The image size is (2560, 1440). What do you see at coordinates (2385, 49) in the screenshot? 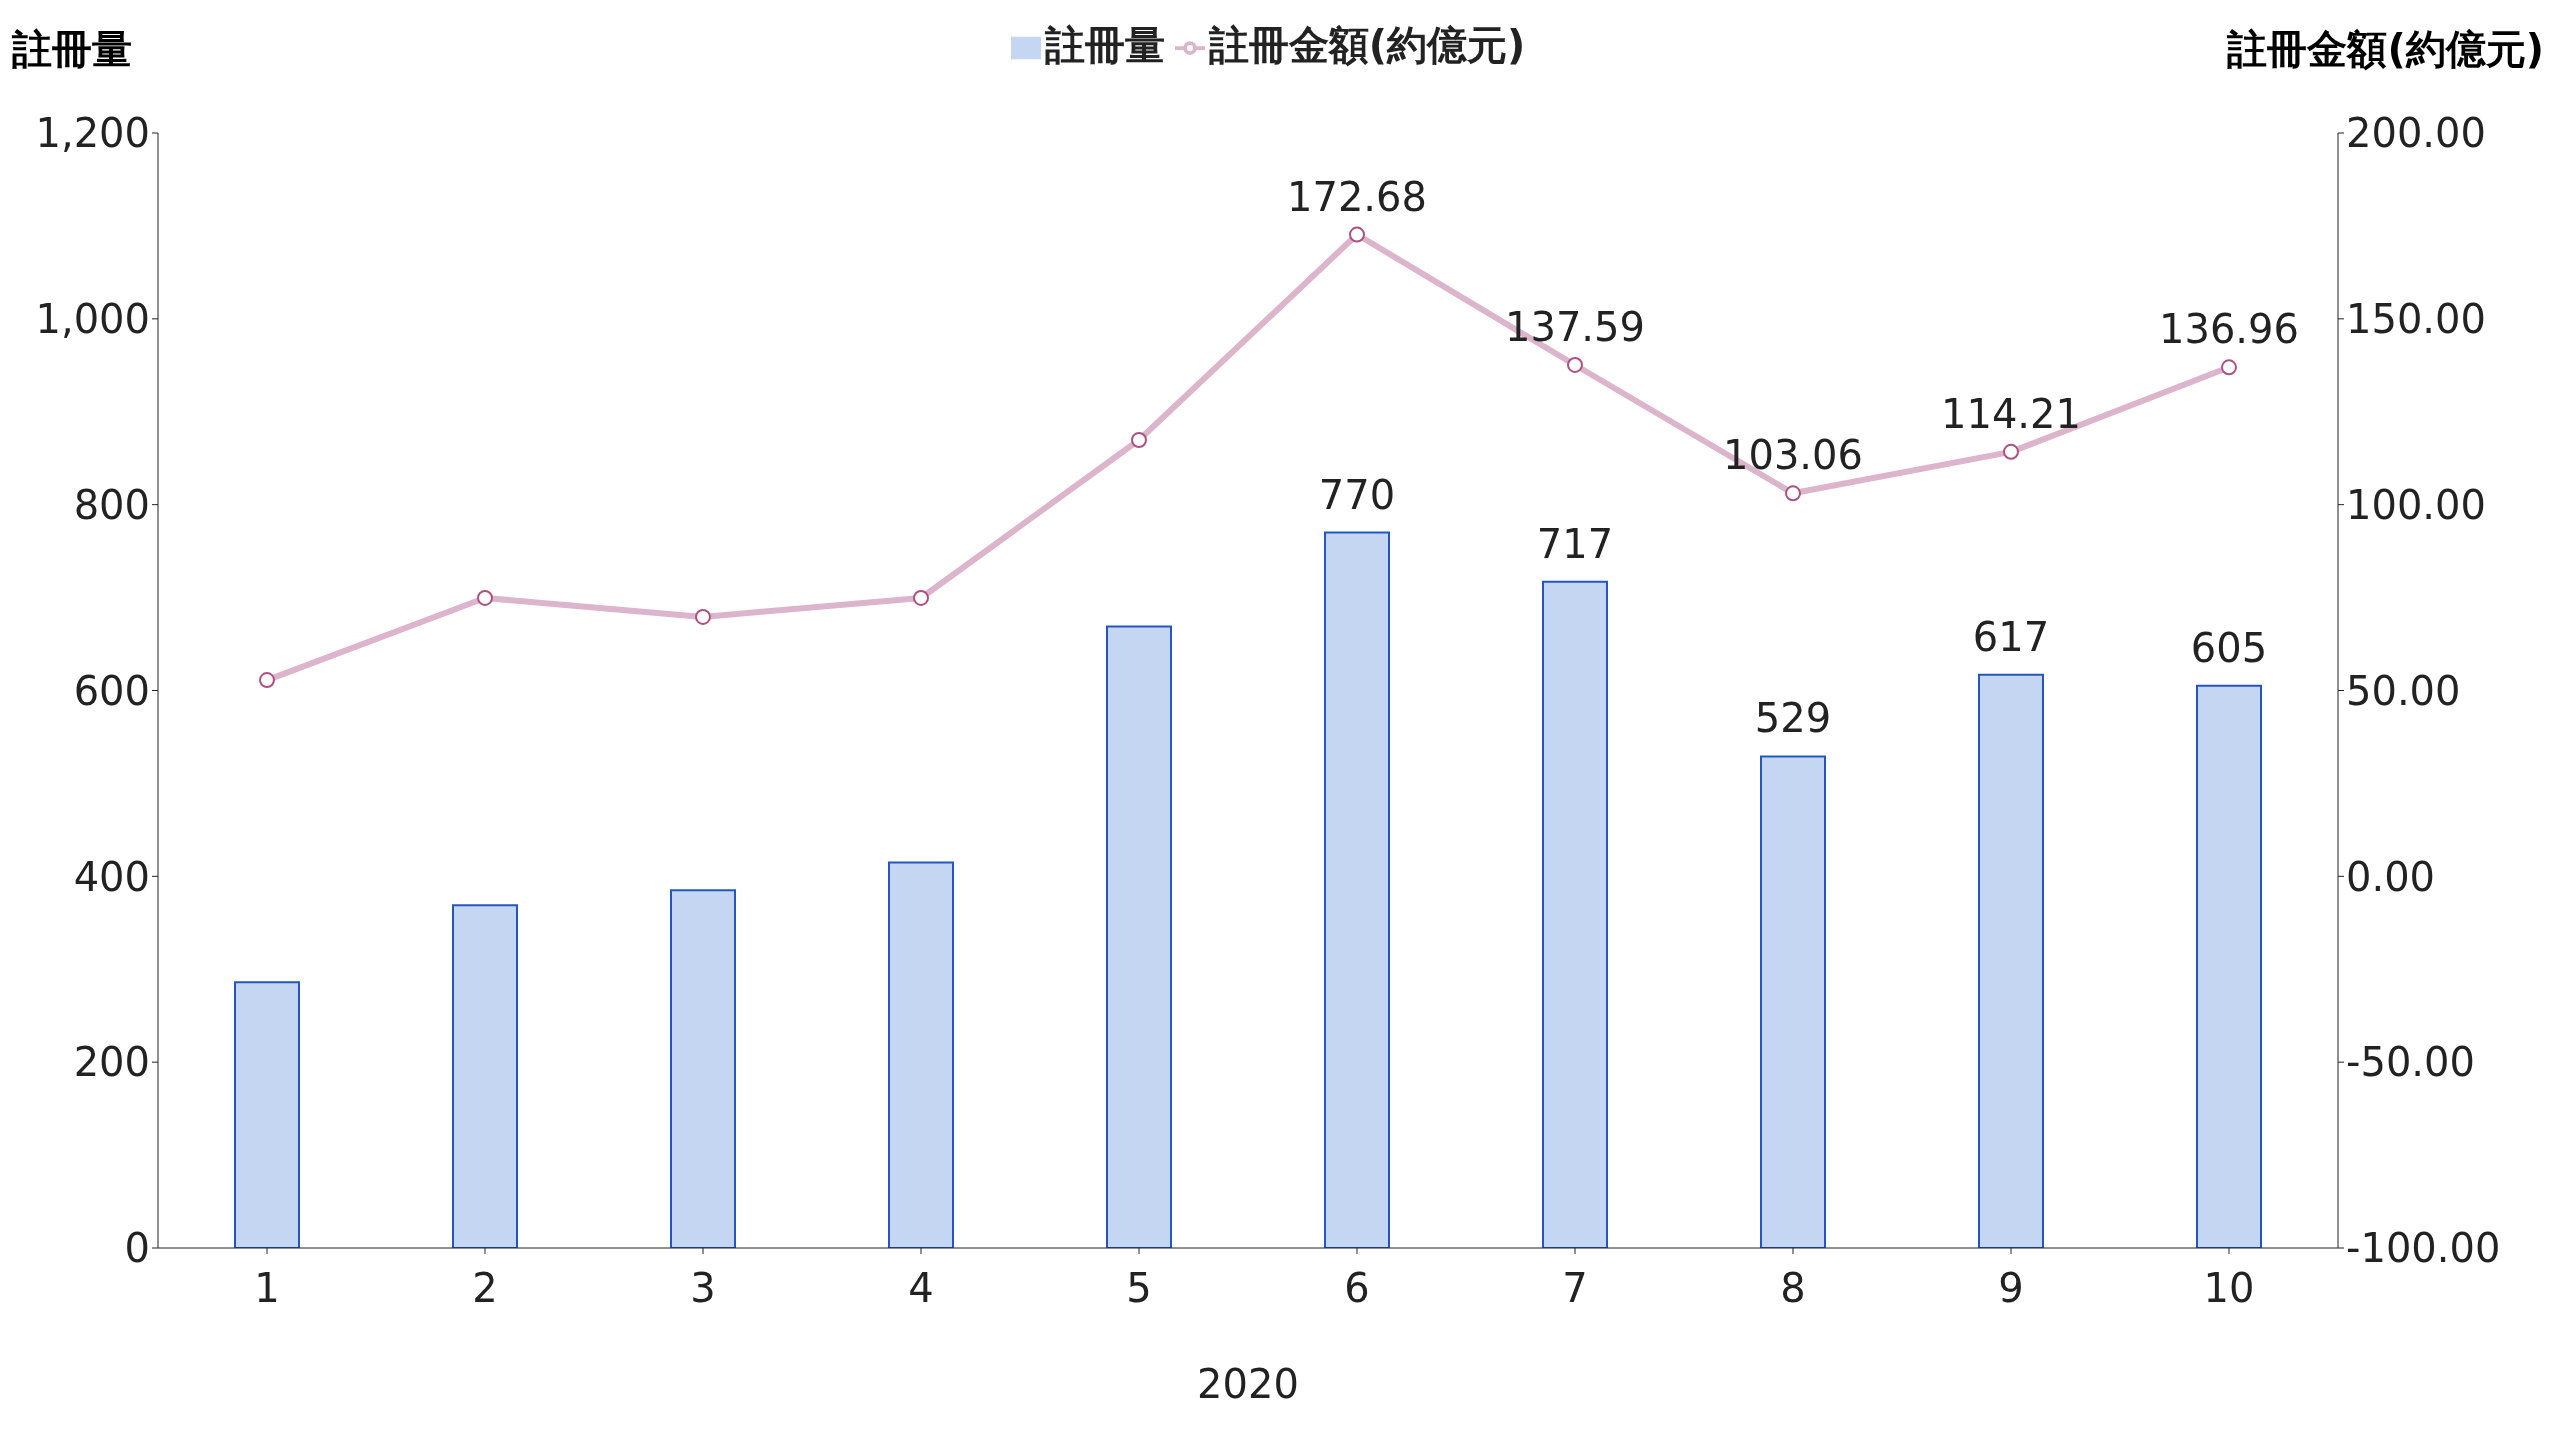
I see `y2-axis-title: 註冊金額(約億元)` at bounding box center [2385, 49].